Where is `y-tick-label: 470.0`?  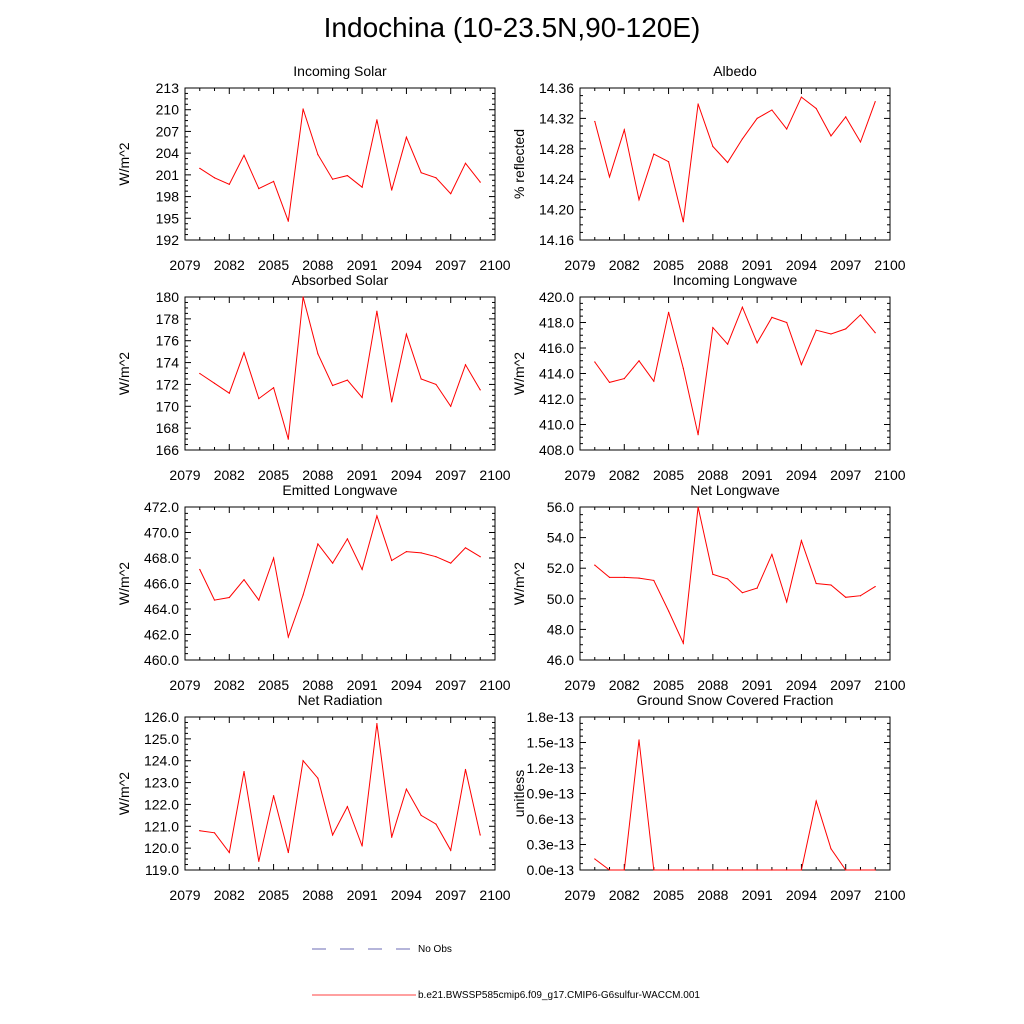 y-tick-label: 470.0 is located at coordinates (161, 533).